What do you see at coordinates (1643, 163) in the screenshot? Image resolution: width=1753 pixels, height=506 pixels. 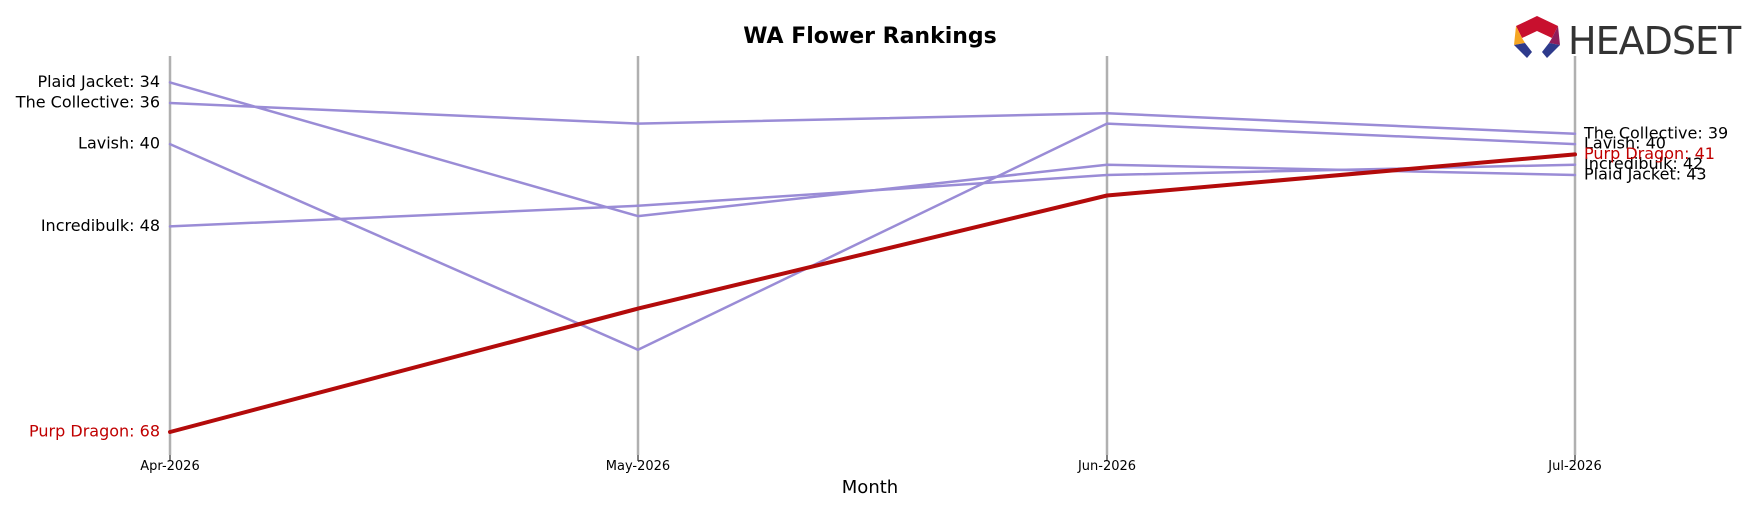 I see `end-label: Incredibulk: 42` at bounding box center [1643, 163].